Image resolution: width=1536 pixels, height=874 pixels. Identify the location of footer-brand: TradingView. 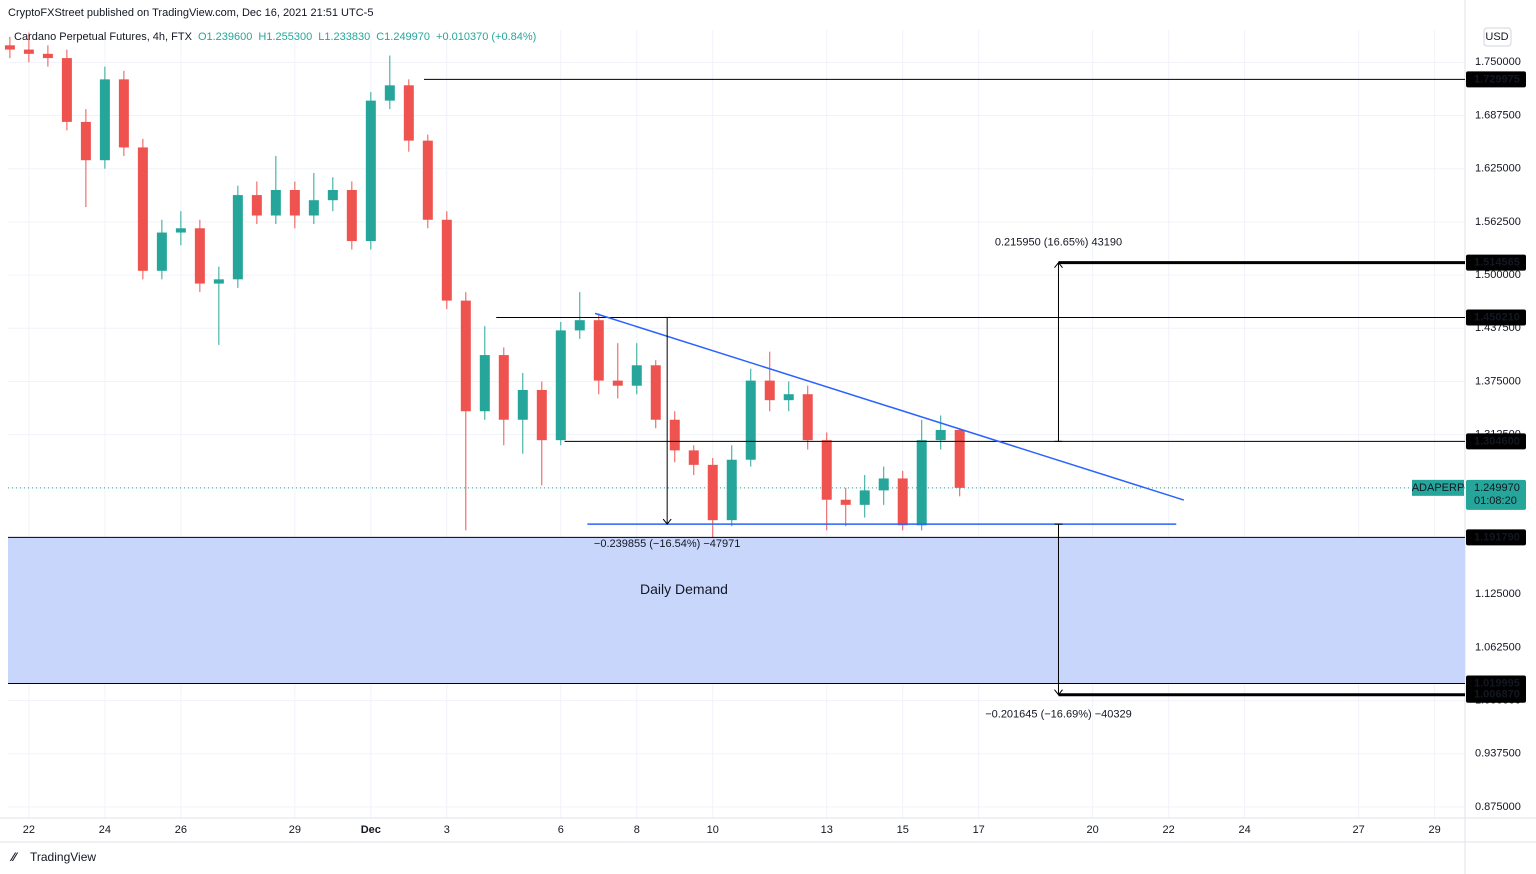
(63, 857).